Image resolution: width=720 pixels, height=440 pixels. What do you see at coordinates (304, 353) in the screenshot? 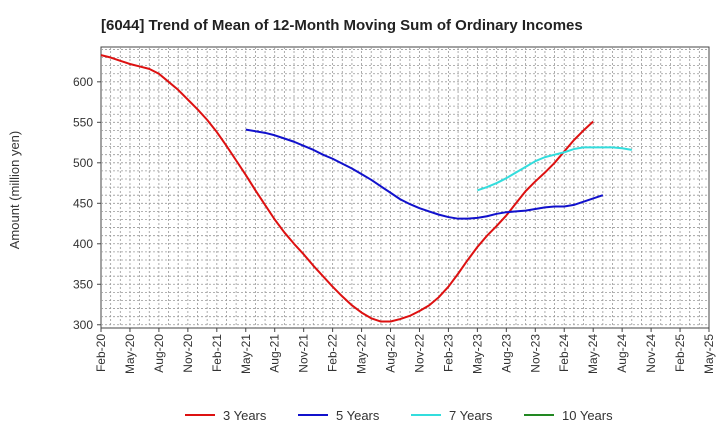
I see `x-tick-label: Nov-21` at bounding box center [304, 353].